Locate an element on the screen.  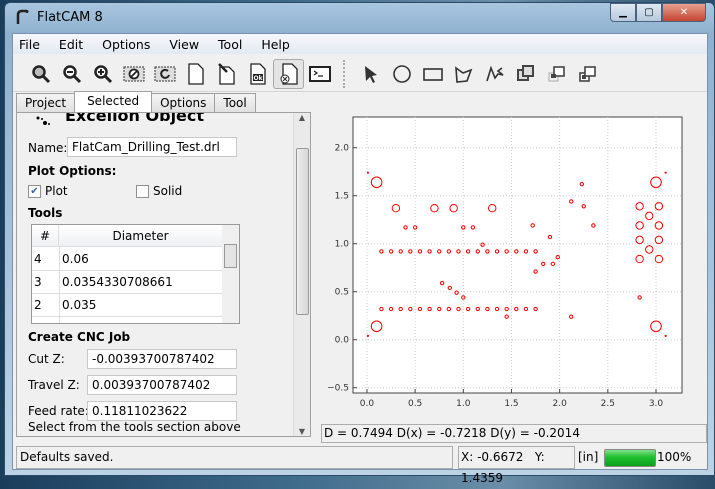
circle-icon is located at coordinates (401, 73).